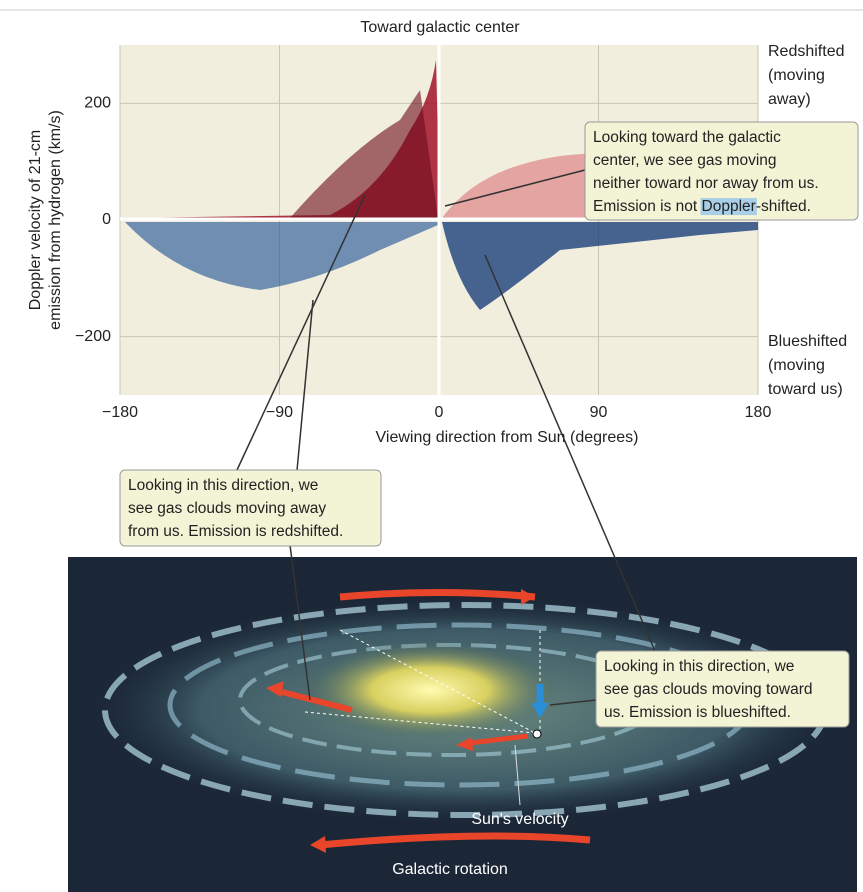  Describe the element at coordinates (440, 27) in the screenshot. I see `plot-title: Toward galactic center` at that location.